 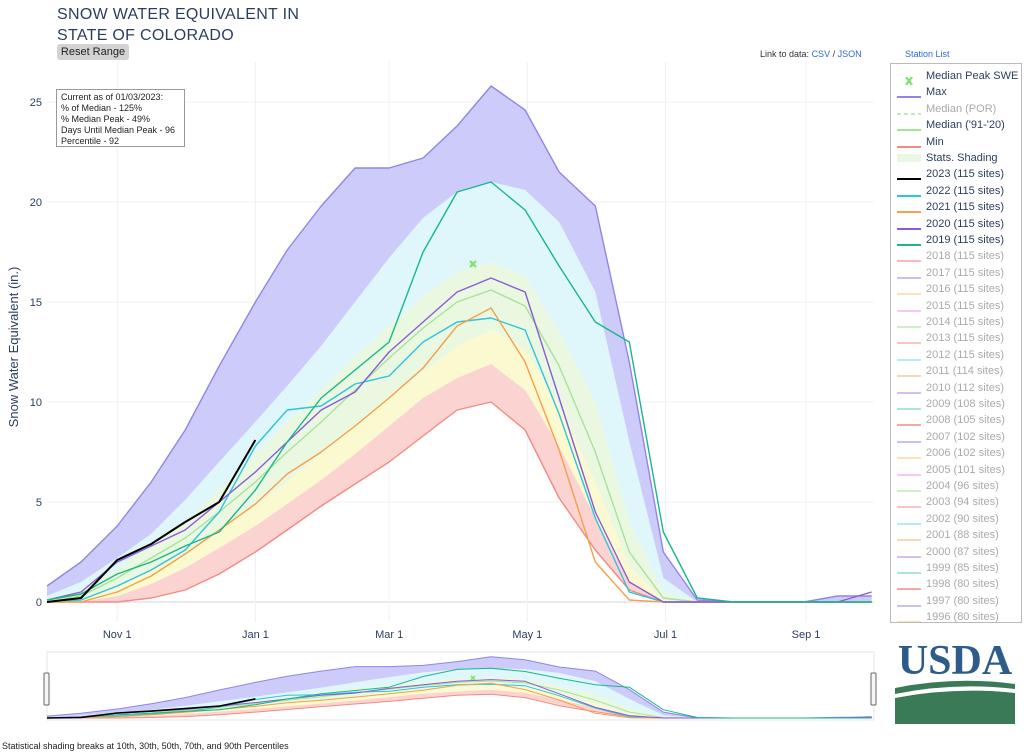 I want to click on legend-item: 2001 (88 sites), so click(x=956, y=535).